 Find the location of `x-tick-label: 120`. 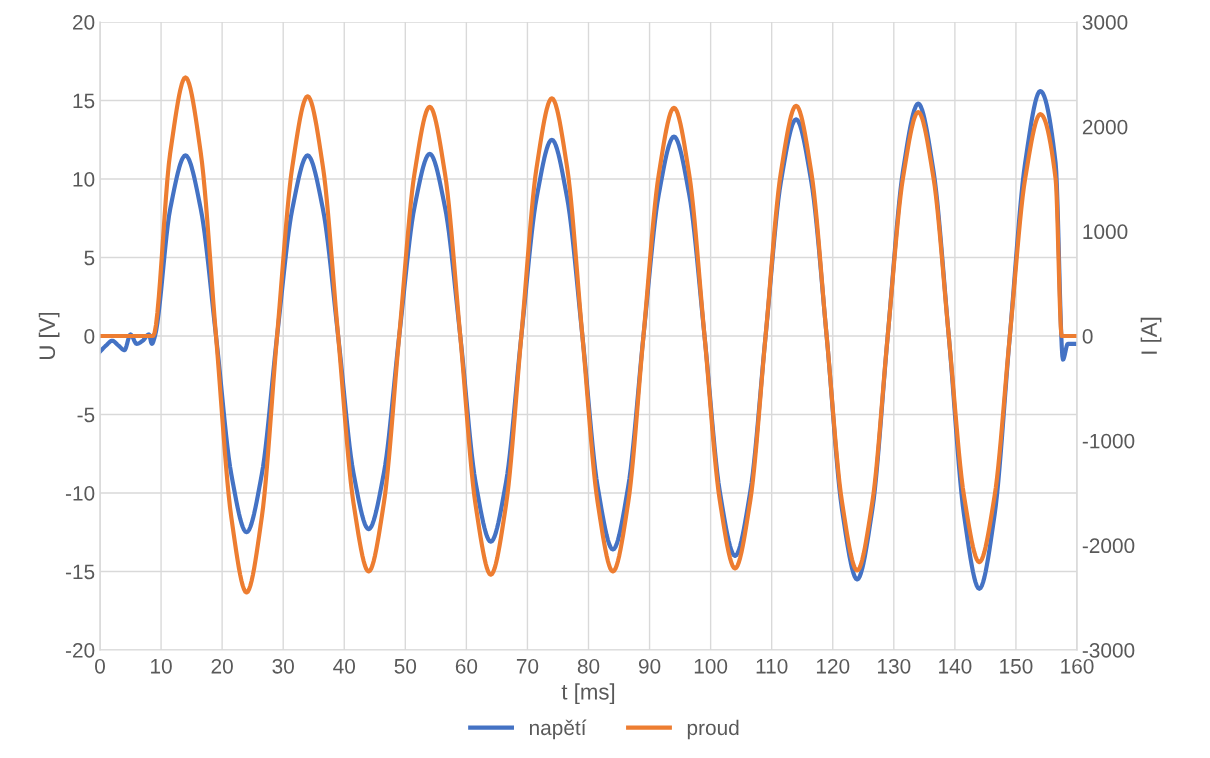

x-tick-label: 120 is located at coordinates (833, 666).